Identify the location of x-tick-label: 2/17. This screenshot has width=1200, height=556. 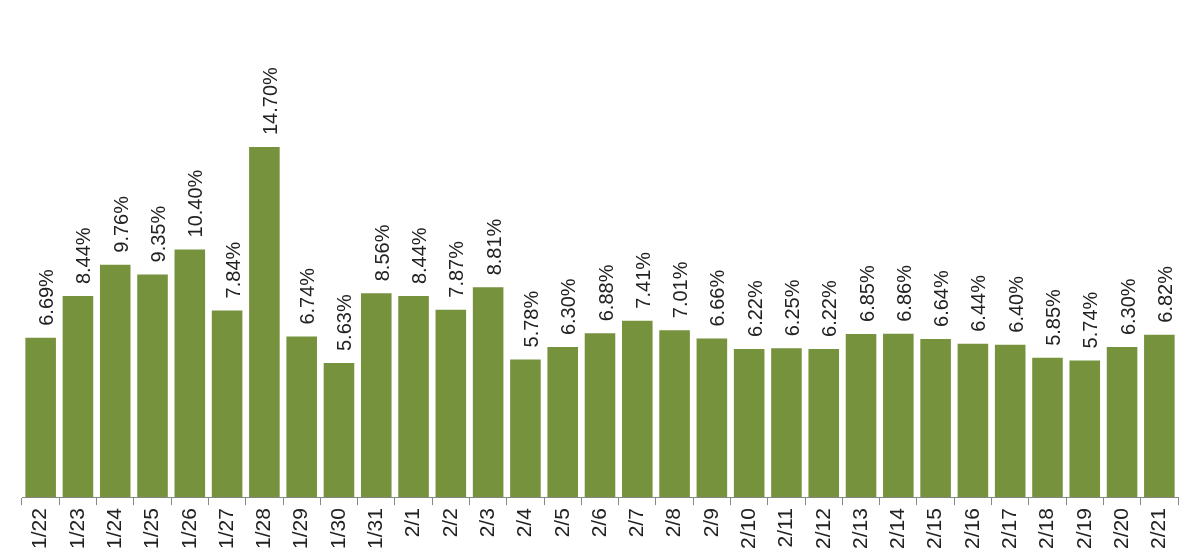
(1008, 528).